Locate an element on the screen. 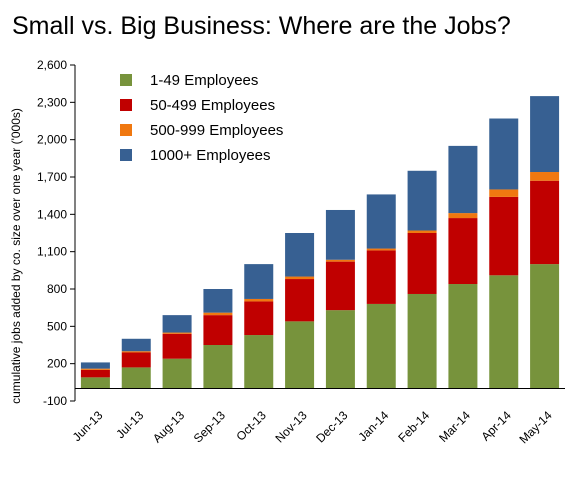  legend-label-3: 500-999 Employees is located at coordinates (216, 130).